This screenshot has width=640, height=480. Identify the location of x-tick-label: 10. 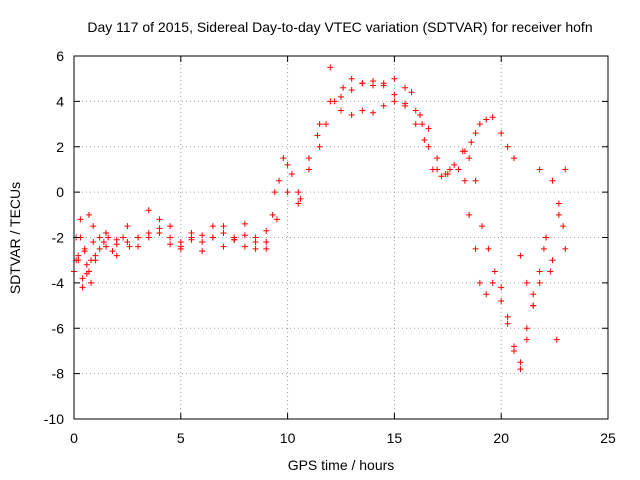
(288, 438).